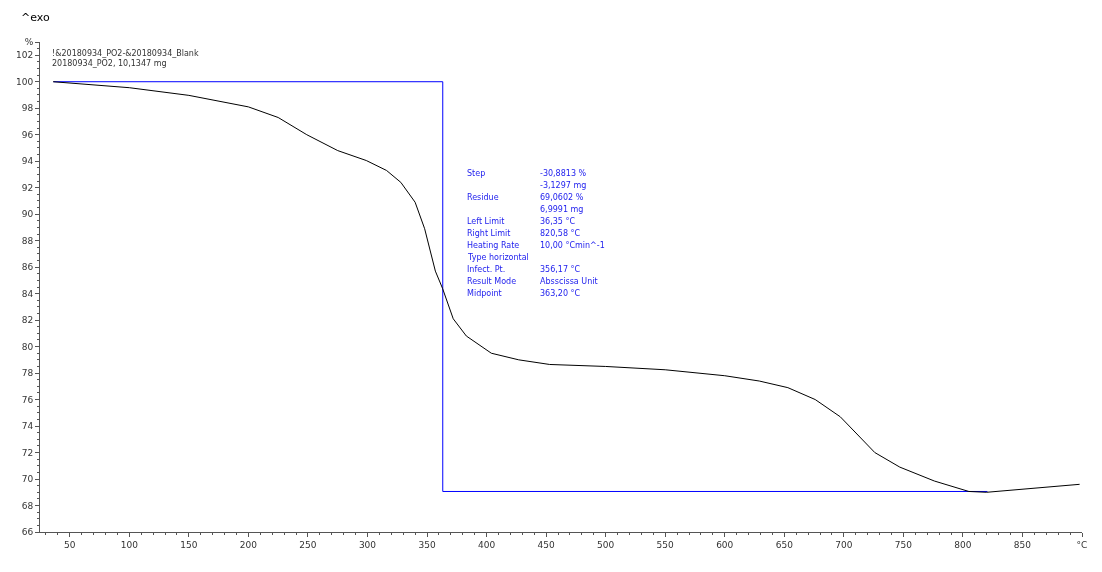 This screenshot has width=1102, height=572. Describe the element at coordinates (27, 532) in the screenshot. I see `y-tick-label: 66` at that location.